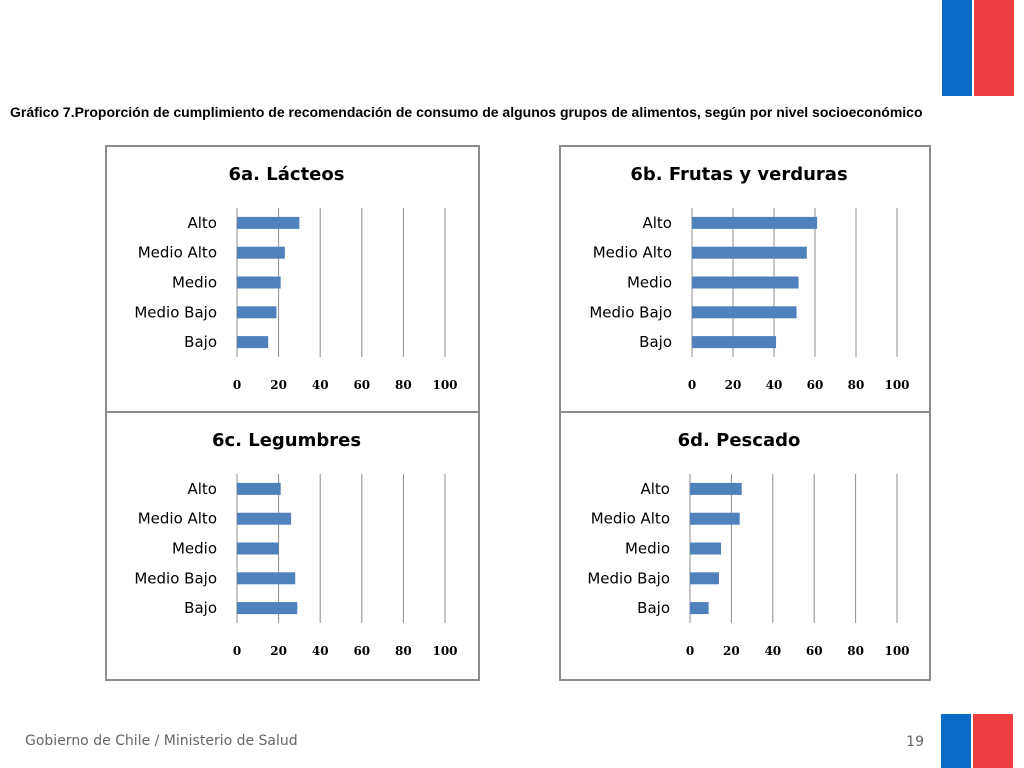  What do you see at coordinates (287, 174) in the screenshot?
I see `chart-title: 6a. Lácteos` at bounding box center [287, 174].